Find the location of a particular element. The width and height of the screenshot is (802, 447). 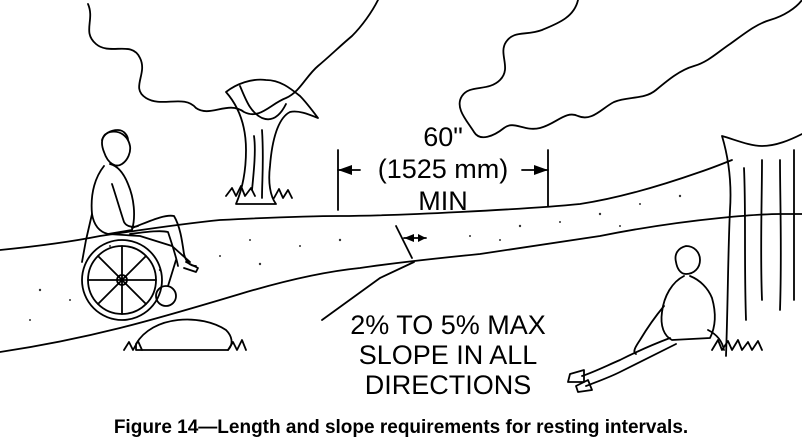

tree-trunk-right is located at coordinates (761, 245).